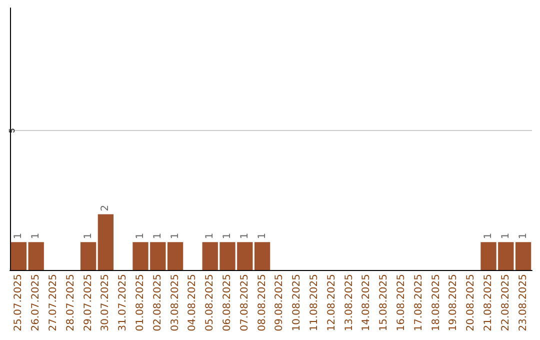  Describe the element at coordinates (384, 303) in the screenshot. I see `x-tick-label: 15.08.2025` at that location.